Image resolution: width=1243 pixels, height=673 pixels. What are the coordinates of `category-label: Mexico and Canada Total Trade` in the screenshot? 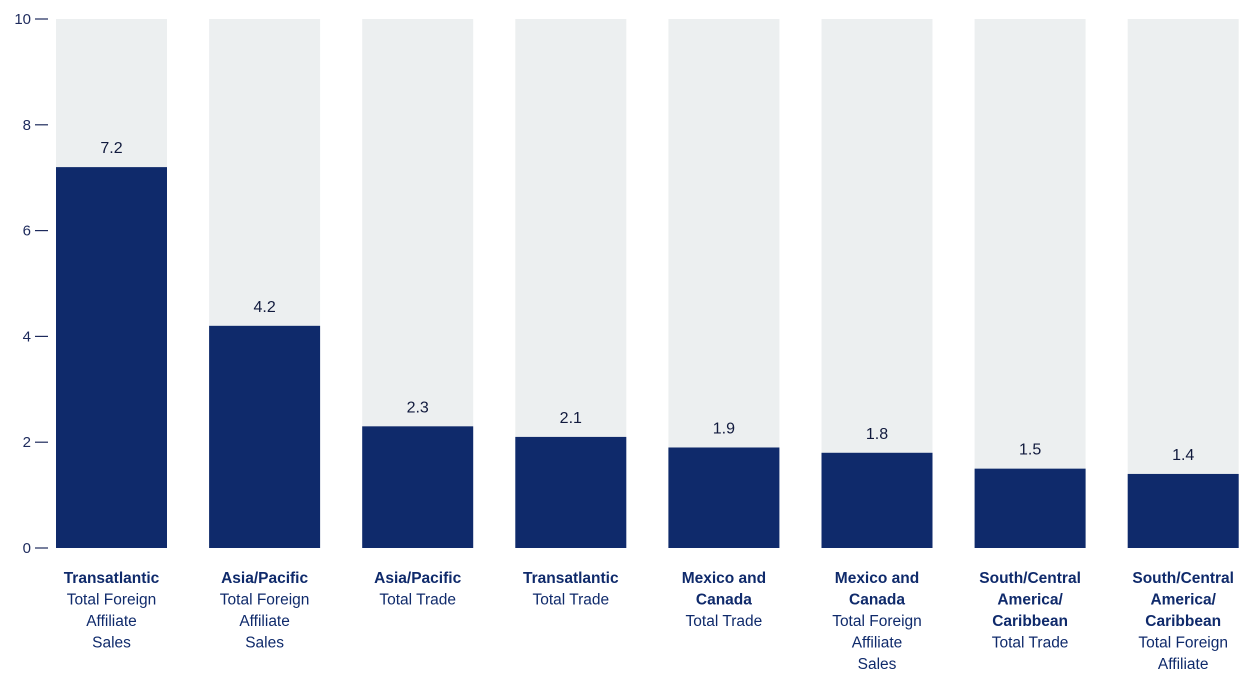 It's located at (724, 600).